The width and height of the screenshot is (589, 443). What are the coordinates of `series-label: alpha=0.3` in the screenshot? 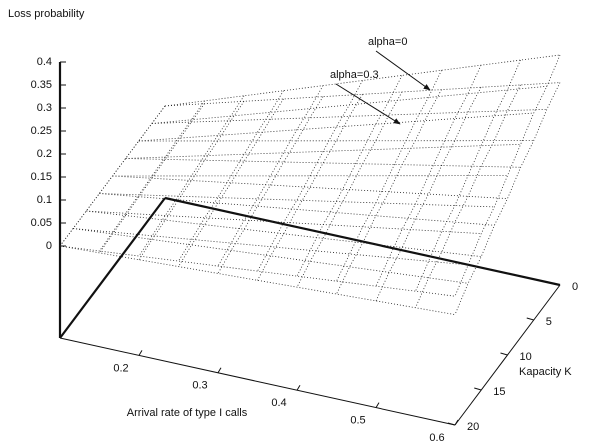 It's located at (354, 75).